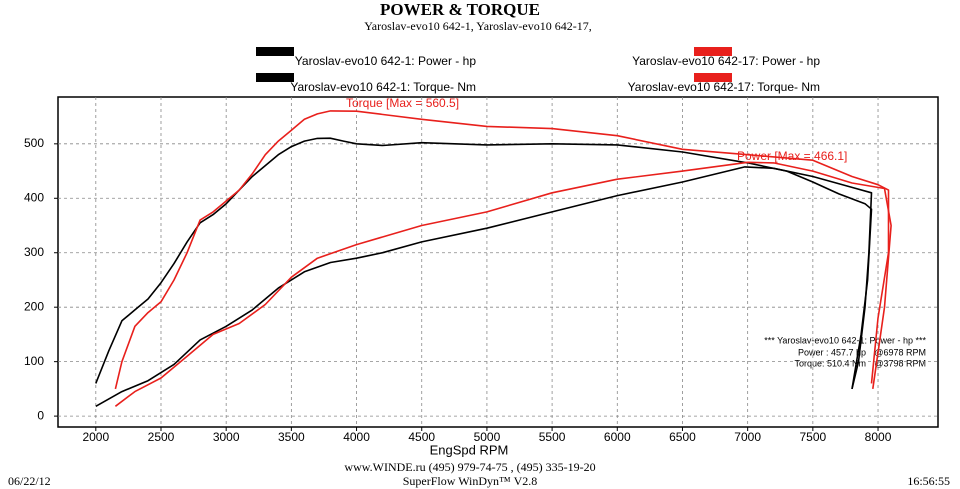 The image size is (960, 489). I want to click on y-tick-label: 400, so click(34, 197).